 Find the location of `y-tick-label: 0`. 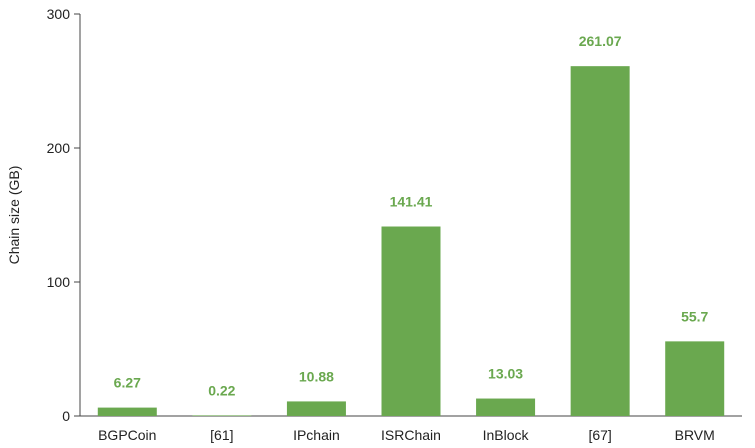

y-tick-label: 0 is located at coordinates (66, 416).